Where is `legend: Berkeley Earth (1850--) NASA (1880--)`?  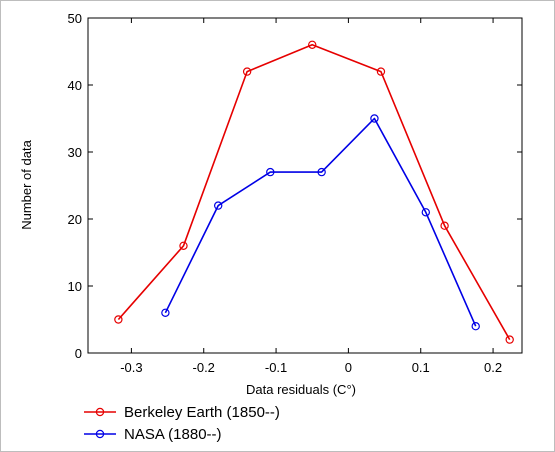
legend: Berkeley Earth (1850--) NASA (1880--) is located at coordinates (182, 423).